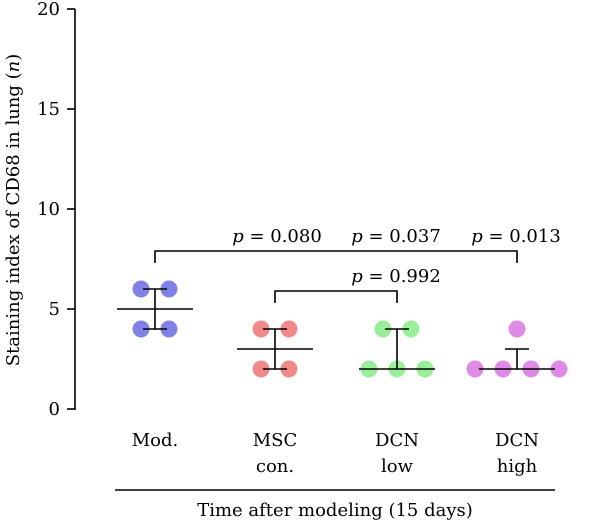 The width and height of the screenshot is (600, 523). Describe the element at coordinates (48, 10) in the screenshot. I see `y-tick-label: 20` at that location.